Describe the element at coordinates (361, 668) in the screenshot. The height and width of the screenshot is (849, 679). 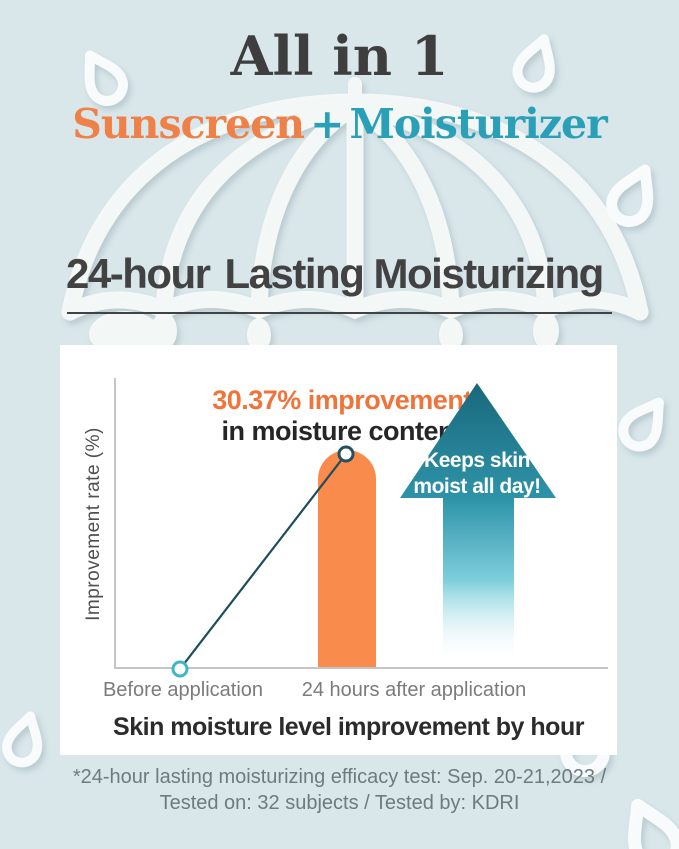
I see `x-axis-line` at that location.